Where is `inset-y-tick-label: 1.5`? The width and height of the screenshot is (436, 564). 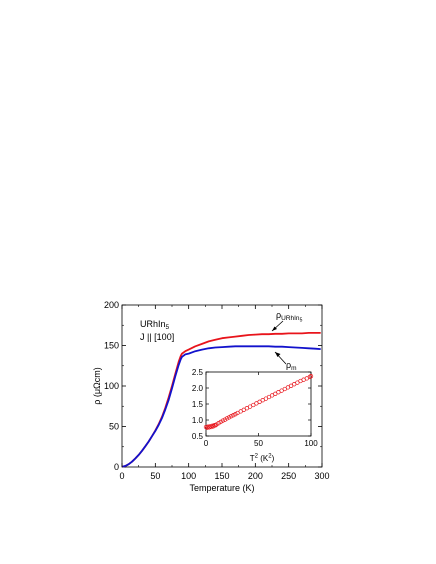
inset-y-tick-label: 1.5 is located at coordinates (198, 404).